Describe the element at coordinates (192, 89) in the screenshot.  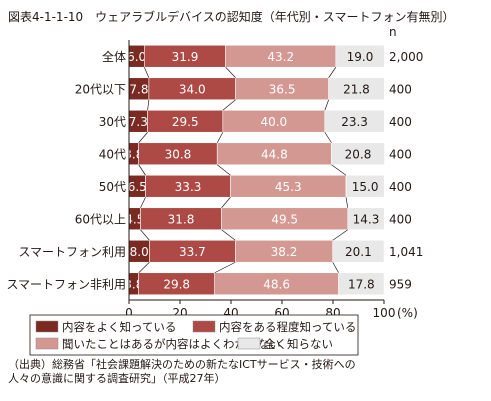
I see `data-label: 34.0` at that location.